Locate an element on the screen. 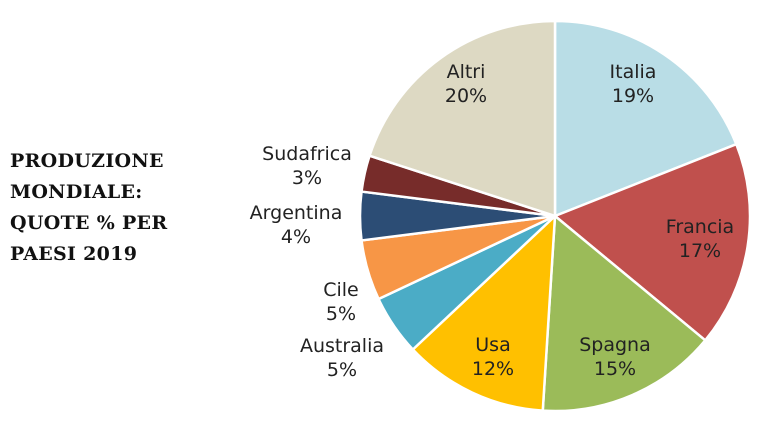 The image size is (775, 435). pie-slice-francia is located at coordinates (652, 242).